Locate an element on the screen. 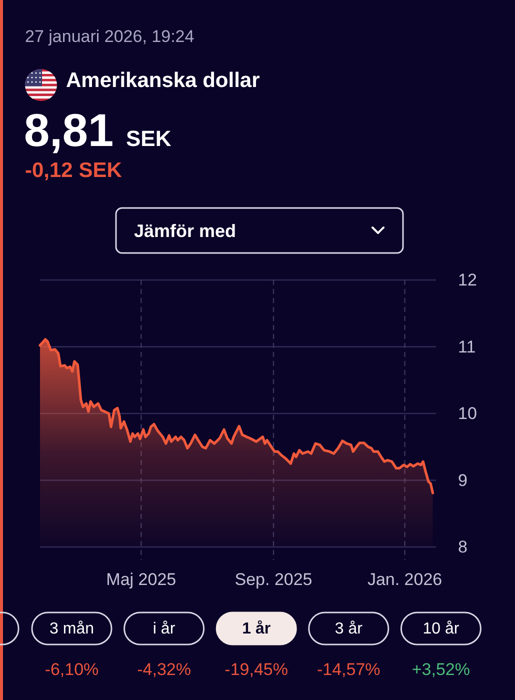  text: Jämför med is located at coordinates (185, 231).